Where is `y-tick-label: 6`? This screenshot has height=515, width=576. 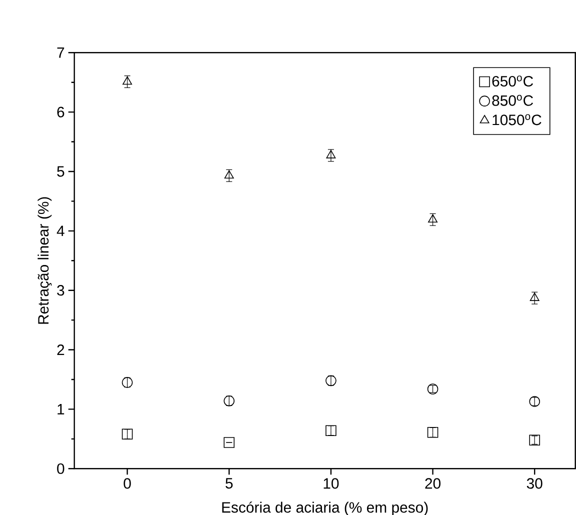
y-tick-label: 6 is located at coordinates (60, 112).